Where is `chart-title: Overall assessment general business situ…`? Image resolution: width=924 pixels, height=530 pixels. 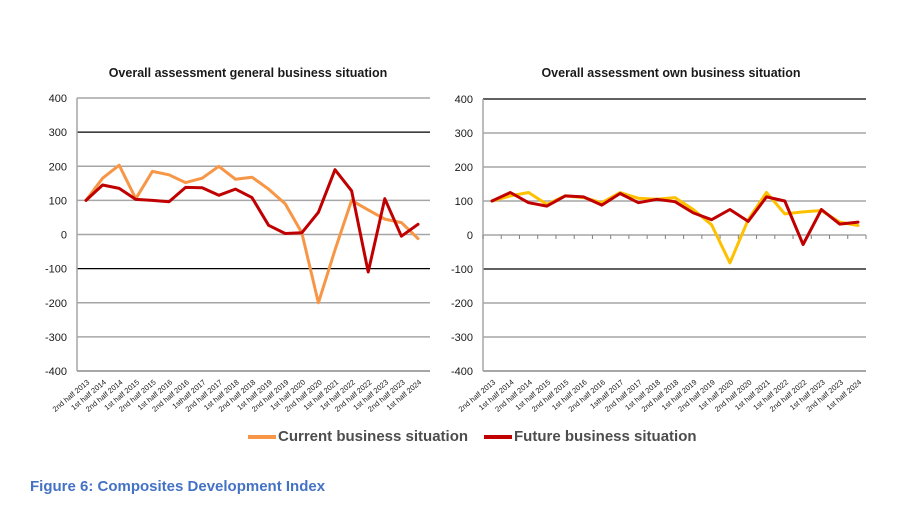
chart-title: Overall assessment general business situ… is located at coordinates (248, 73).